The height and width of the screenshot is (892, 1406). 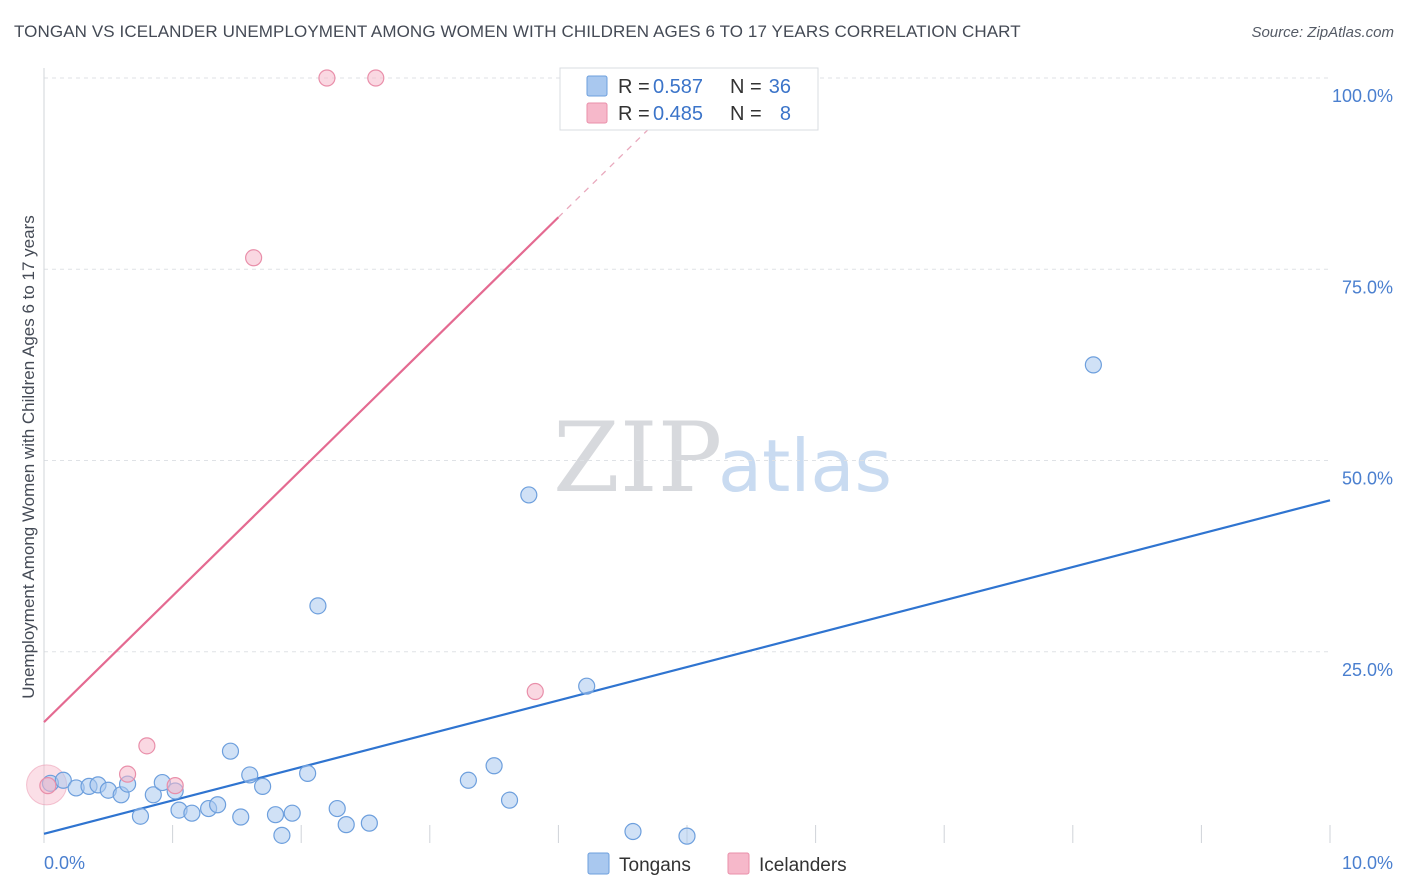 I want to click on legend-r-value-icelanders: 0.485, so click(x=678, y=114).